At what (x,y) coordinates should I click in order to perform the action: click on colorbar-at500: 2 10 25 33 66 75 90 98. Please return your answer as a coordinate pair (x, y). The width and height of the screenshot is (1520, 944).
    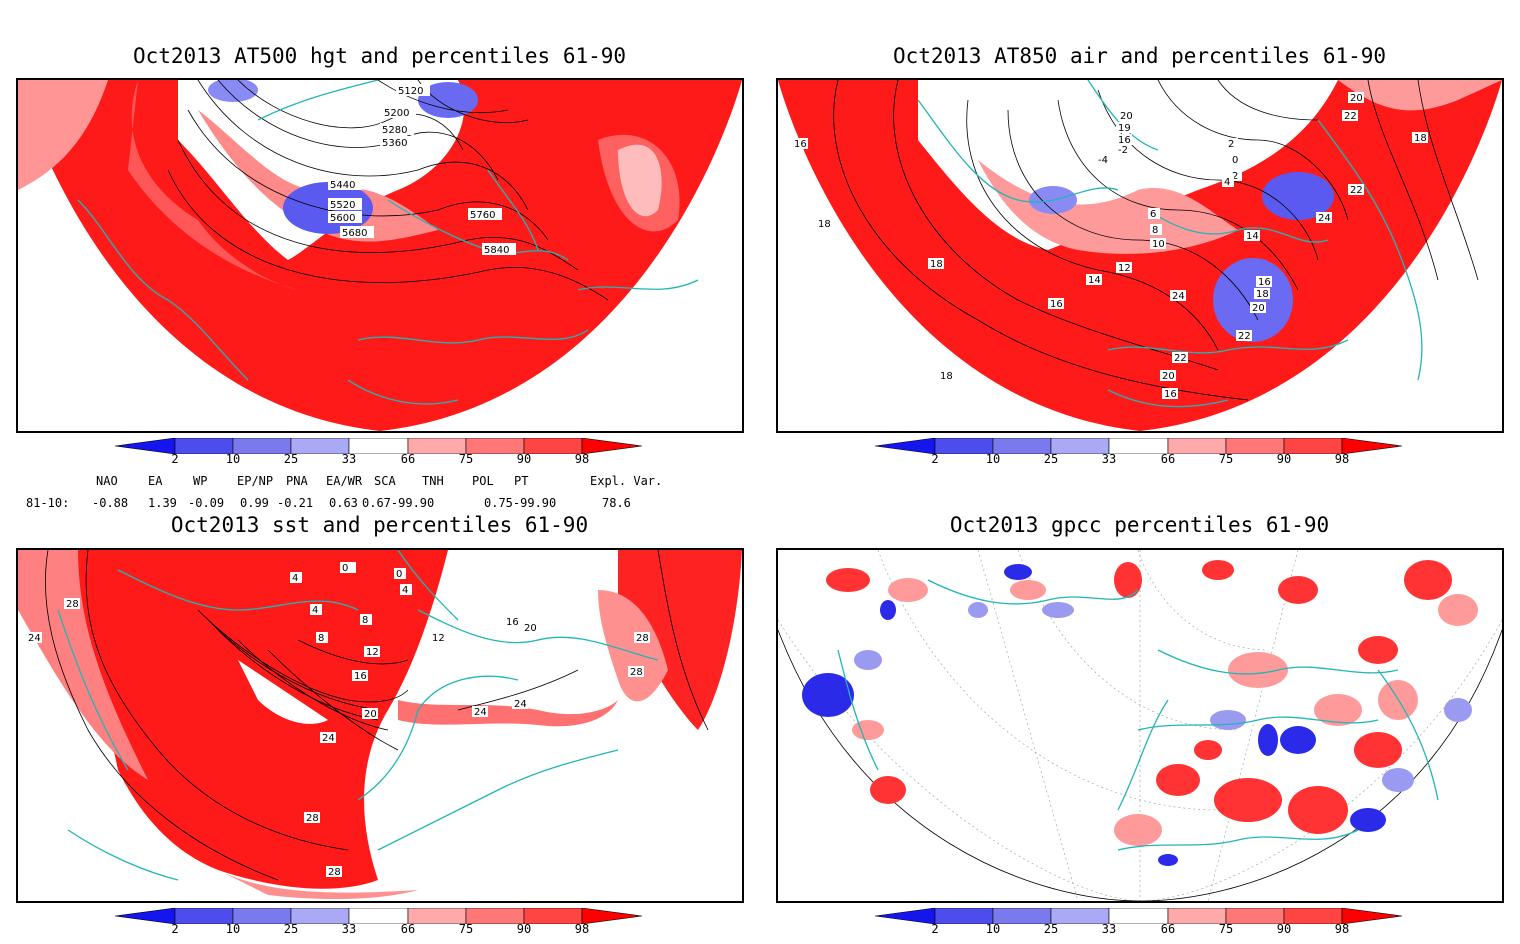
    Looking at the image, I should click on (379, 455).